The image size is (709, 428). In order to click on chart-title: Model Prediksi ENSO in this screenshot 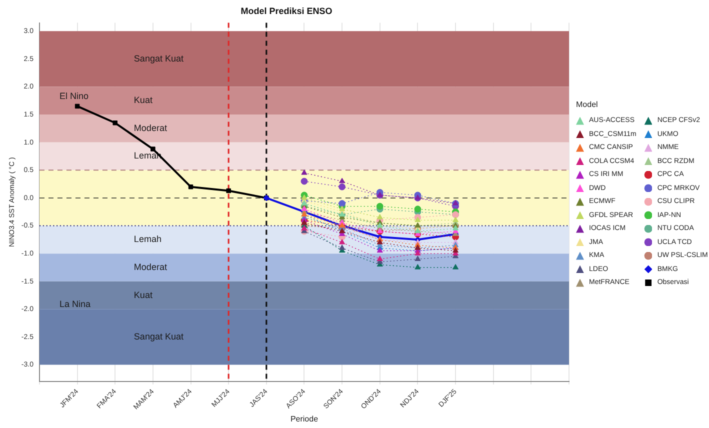, I will do `click(286, 11)`.